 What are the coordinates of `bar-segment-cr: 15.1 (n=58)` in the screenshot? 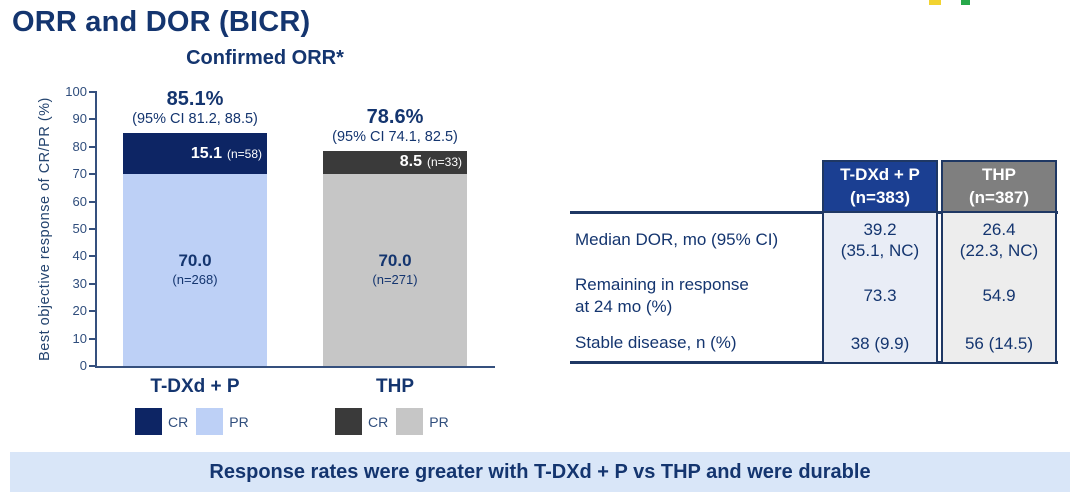 It's located at (195, 153).